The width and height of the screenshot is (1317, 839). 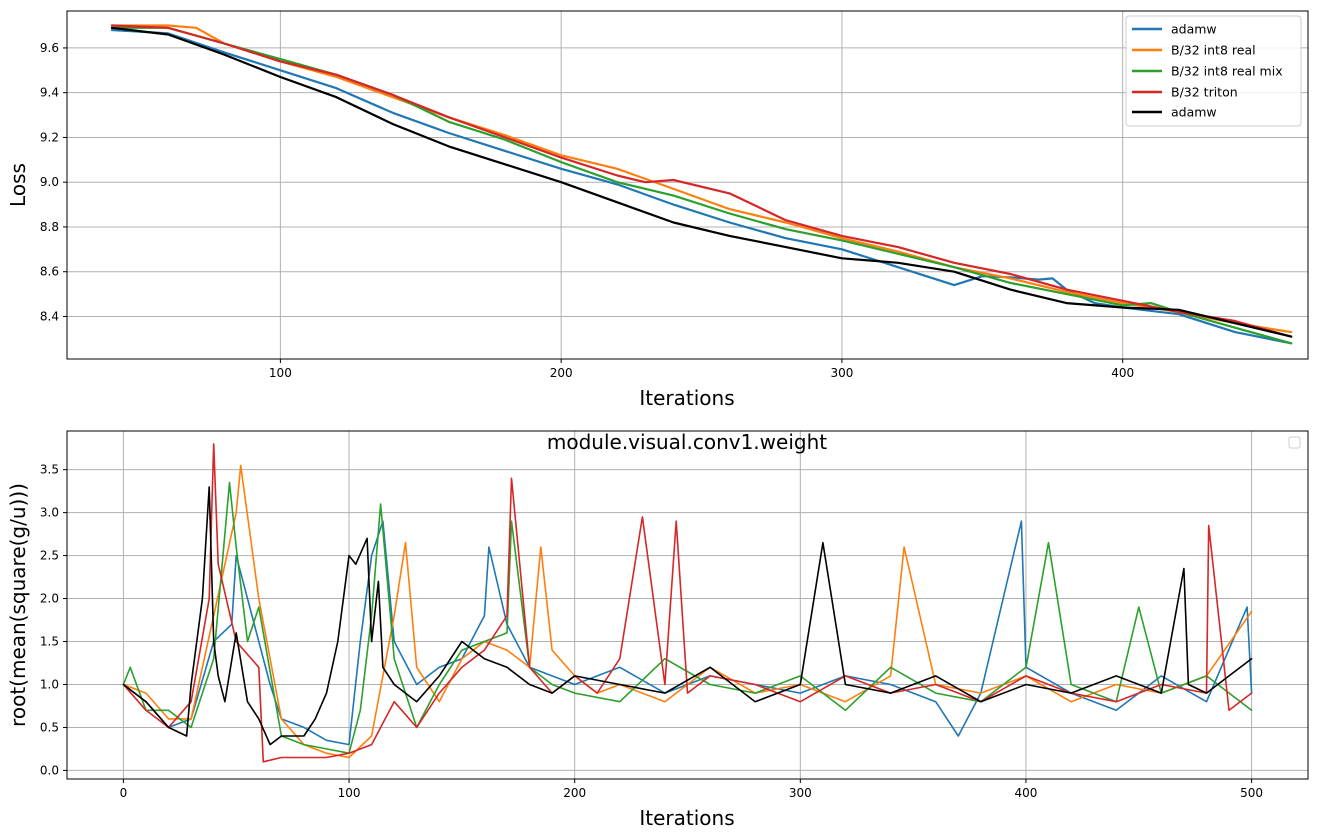 What do you see at coordinates (1122, 373) in the screenshot?
I see `loss-chart-x-tick-label: 400` at bounding box center [1122, 373].